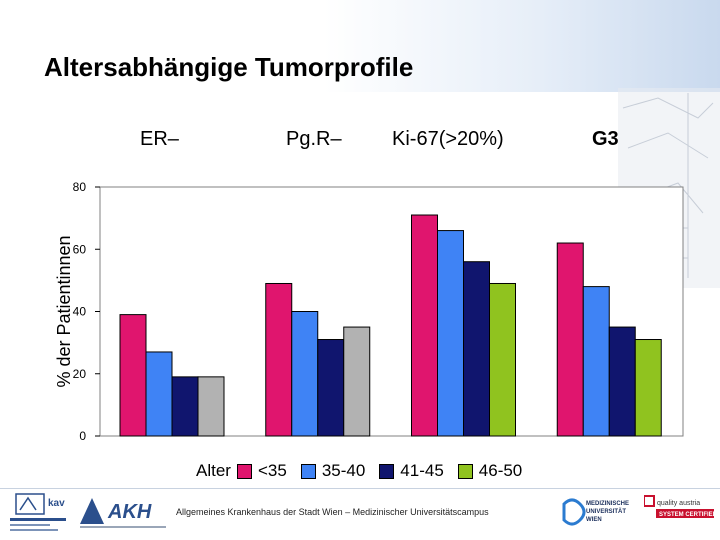  I want to click on legend-item-35-40: 35-40, so click(333, 471).